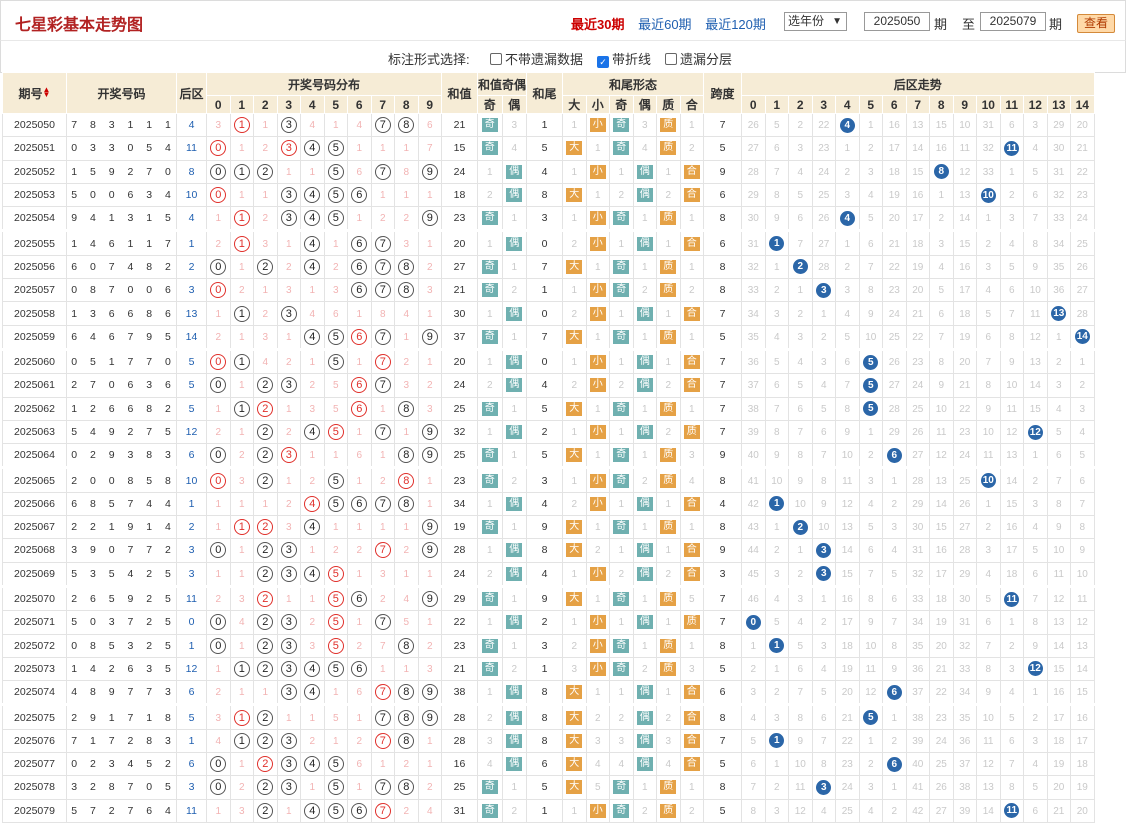 The width and height of the screenshot is (1126, 831). I want to click on span-cell: 3, so click(723, 574).